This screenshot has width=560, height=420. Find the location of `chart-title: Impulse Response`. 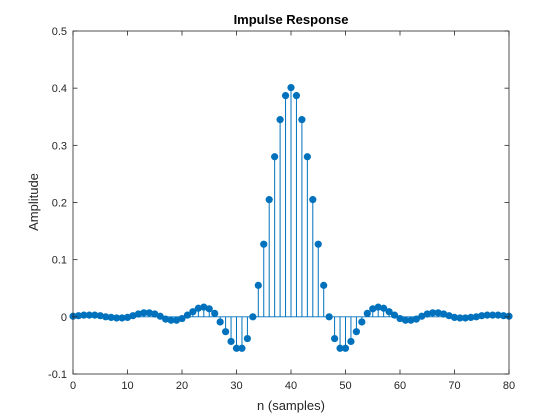

chart-title: Impulse Response is located at coordinates (291, 19).